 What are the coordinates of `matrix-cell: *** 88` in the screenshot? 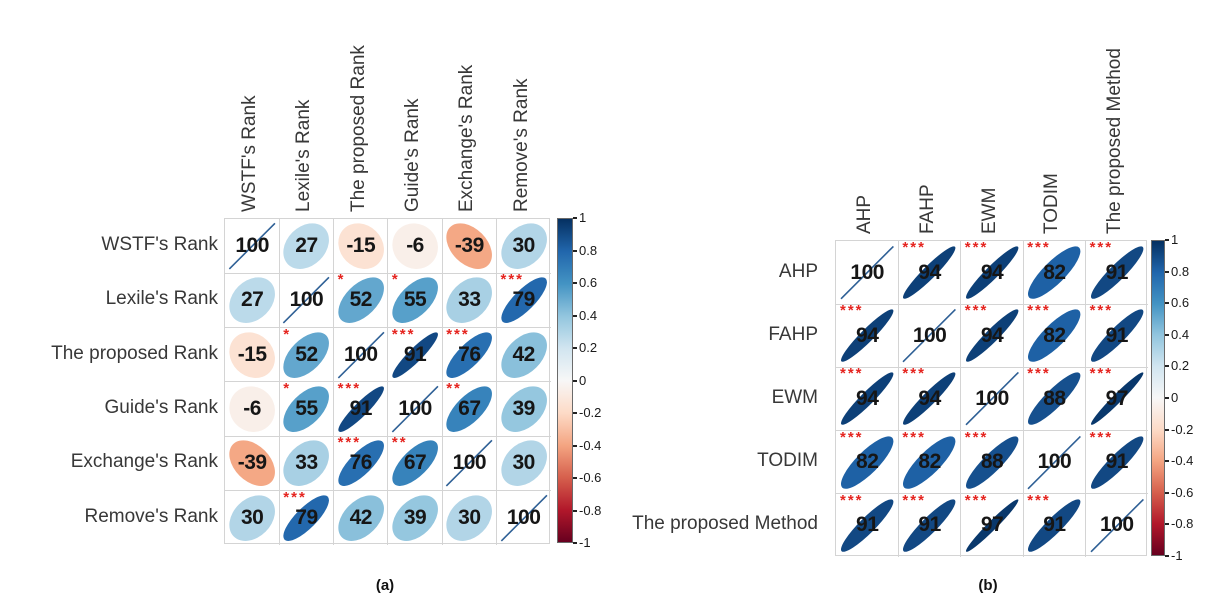 It's located at (992, 461).